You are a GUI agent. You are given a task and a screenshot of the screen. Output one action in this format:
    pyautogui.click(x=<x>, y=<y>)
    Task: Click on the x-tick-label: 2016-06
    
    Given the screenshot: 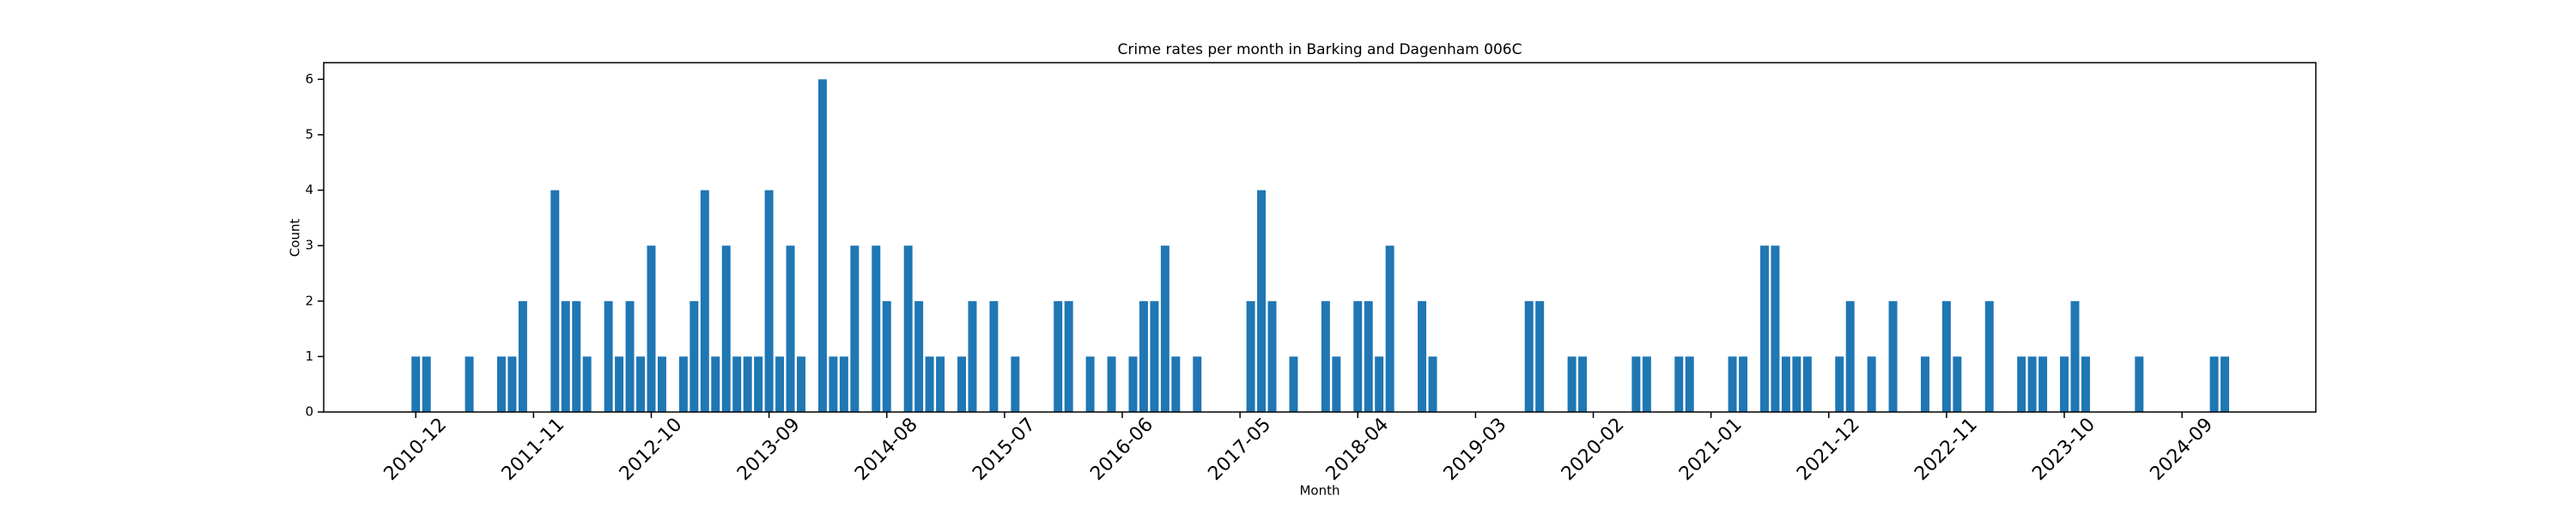 What is the action you would take?
    pyautogui.click(x=1122, y=449)
    